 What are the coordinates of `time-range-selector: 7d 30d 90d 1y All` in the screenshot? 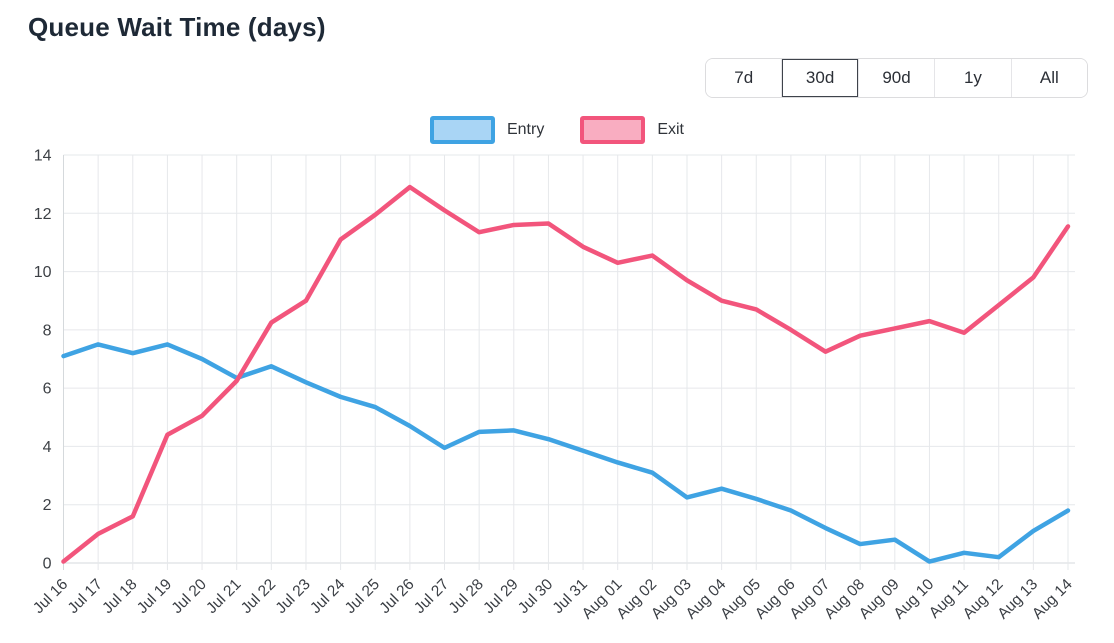 It's located at (896, 78).